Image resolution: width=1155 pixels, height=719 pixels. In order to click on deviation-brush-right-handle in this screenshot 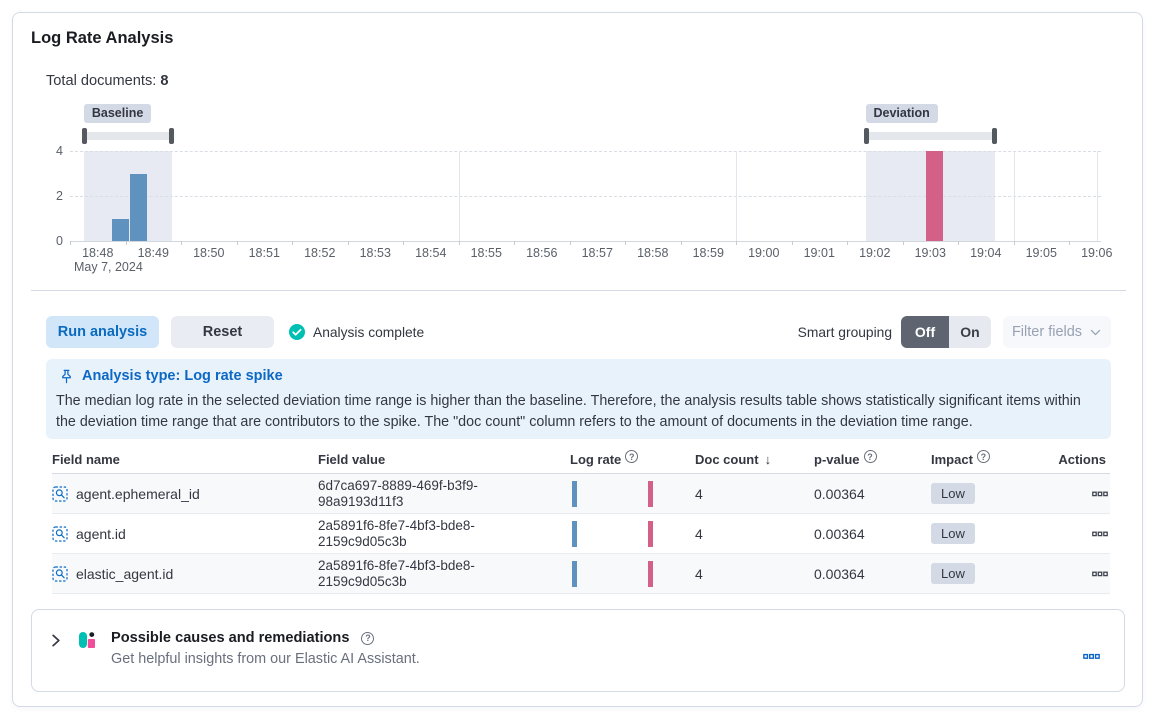, I will do `click(994, 136)`.